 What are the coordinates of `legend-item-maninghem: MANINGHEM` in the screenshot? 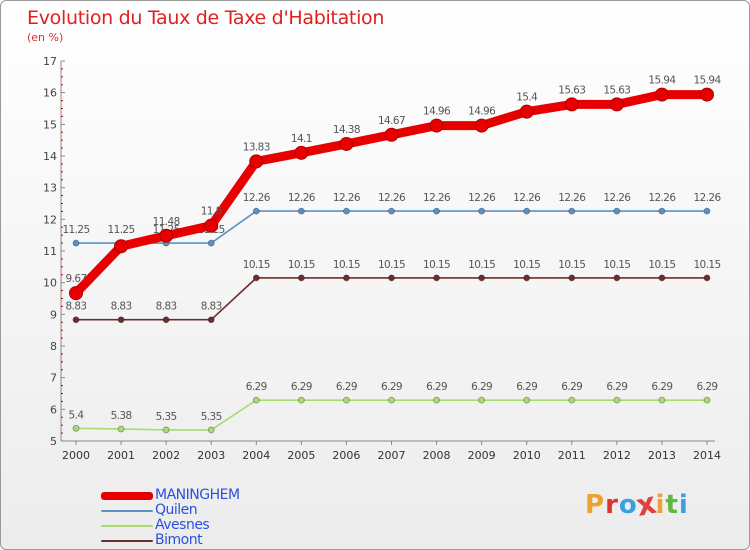 It's located at (170, 495).